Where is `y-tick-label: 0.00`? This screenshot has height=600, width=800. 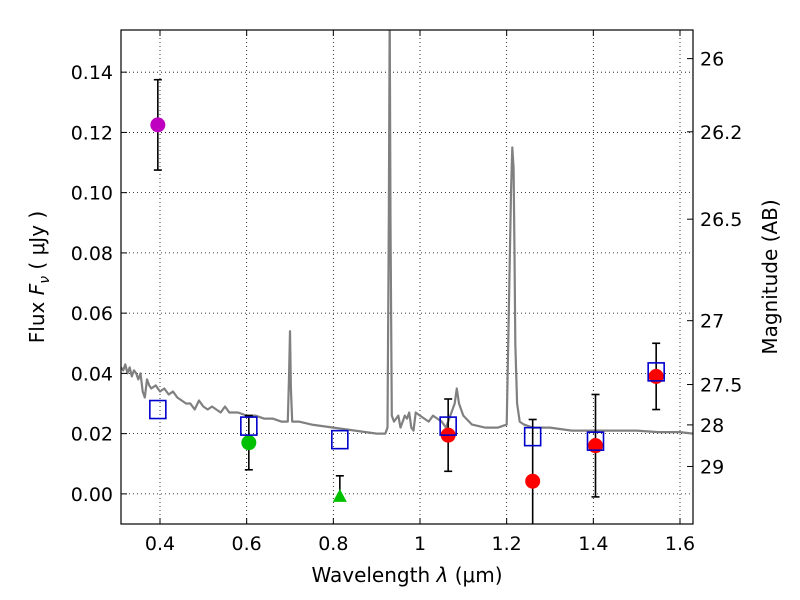 y-tick-label: 0.00 is located at coordinates (92, 495).